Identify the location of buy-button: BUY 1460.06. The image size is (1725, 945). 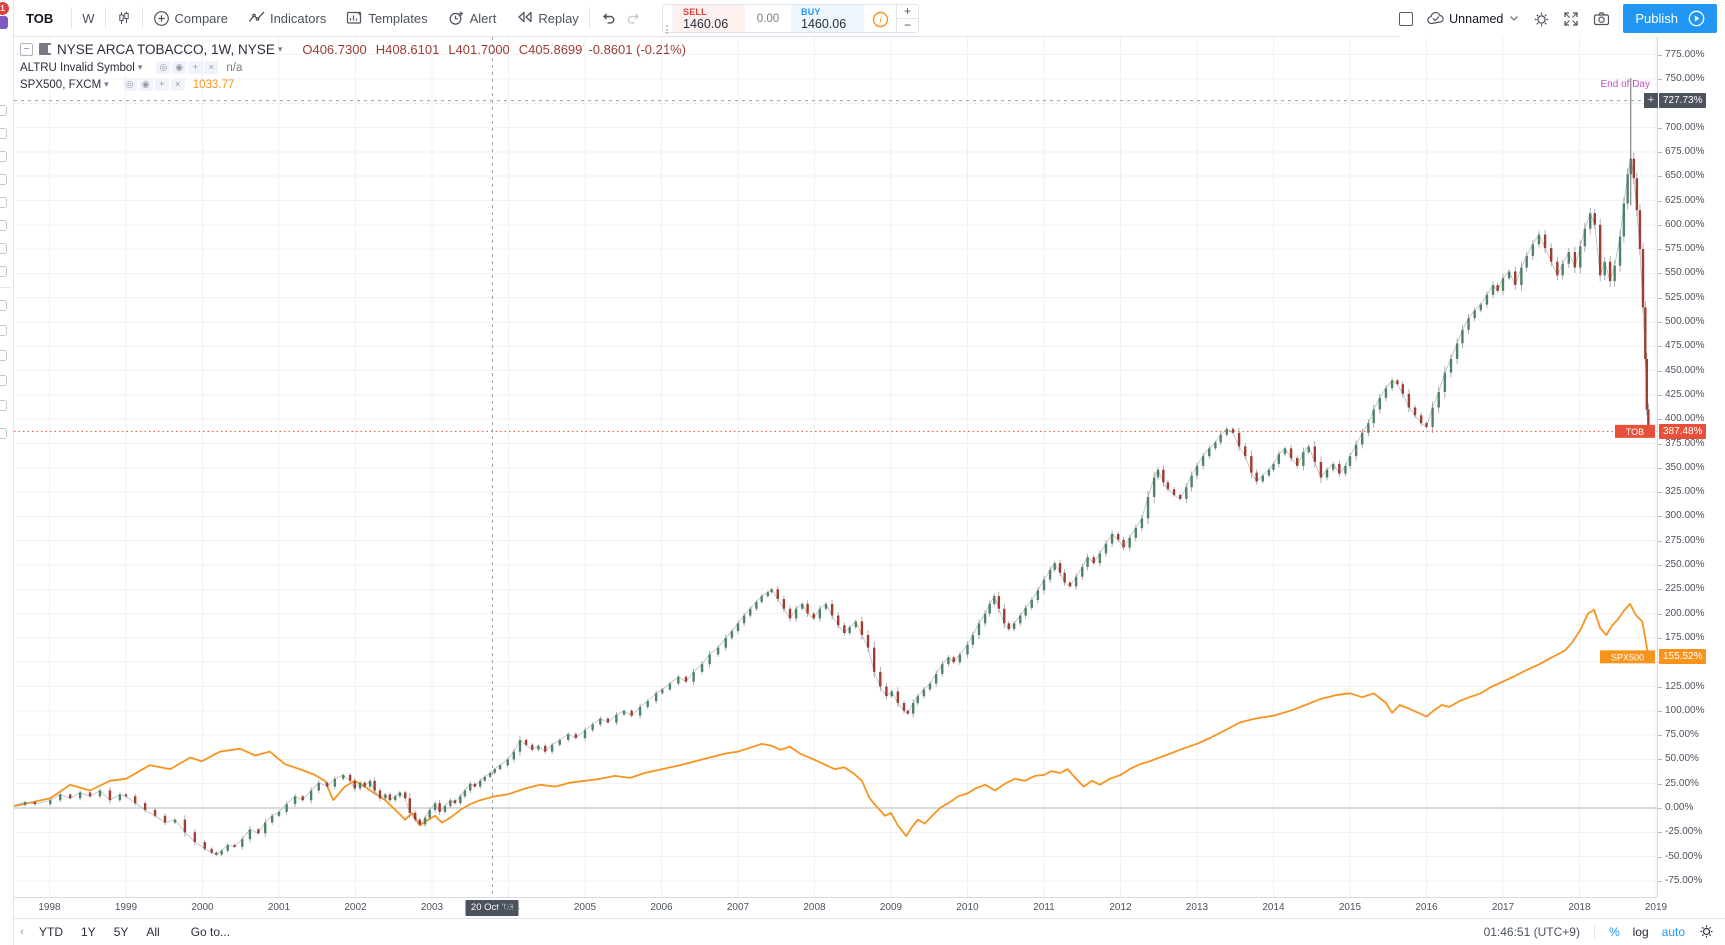
(827, 18).